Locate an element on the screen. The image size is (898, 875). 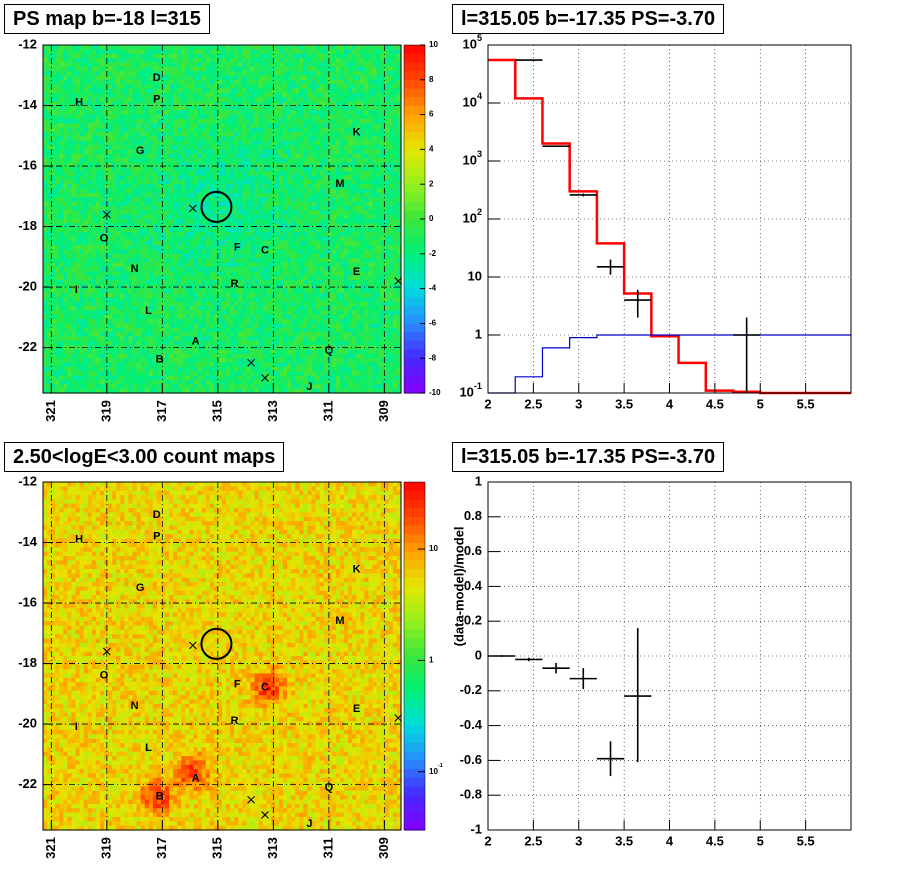
colorbar-tick-label: 4 is located at coordinates (431, 149).